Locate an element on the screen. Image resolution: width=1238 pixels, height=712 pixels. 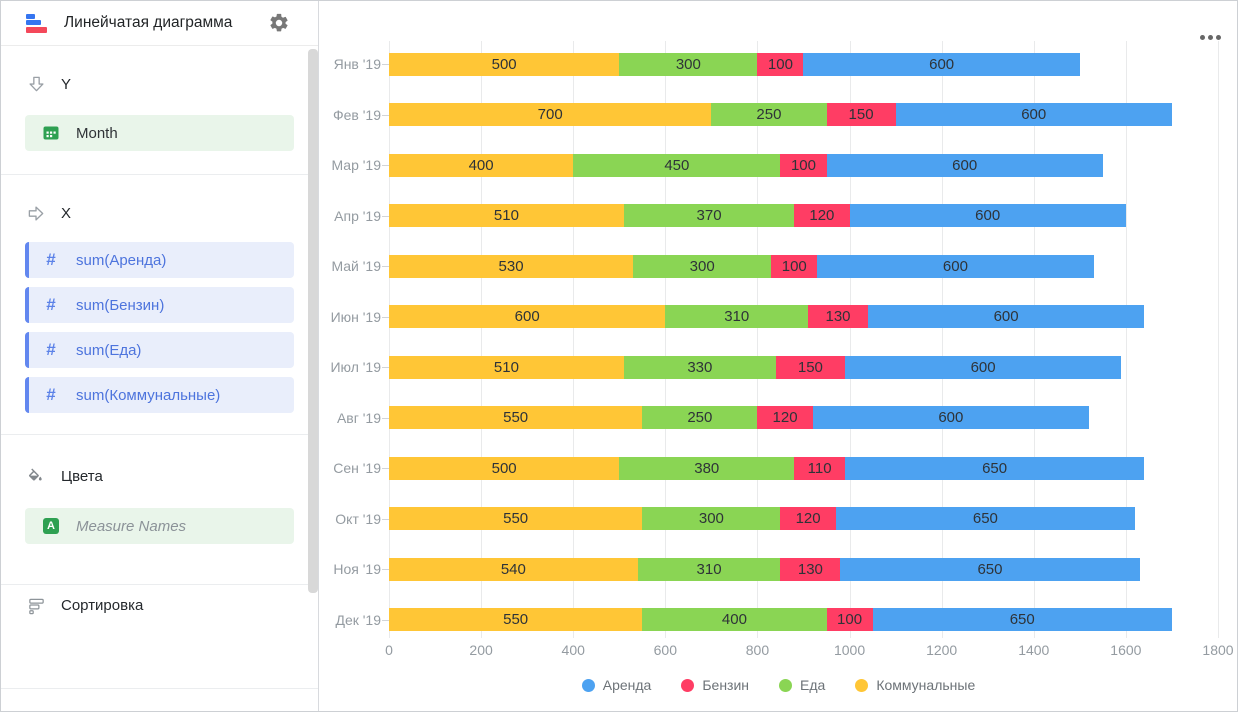
field-sum-arenda: # sum(Аренда) is located at coordinates (159, 260).